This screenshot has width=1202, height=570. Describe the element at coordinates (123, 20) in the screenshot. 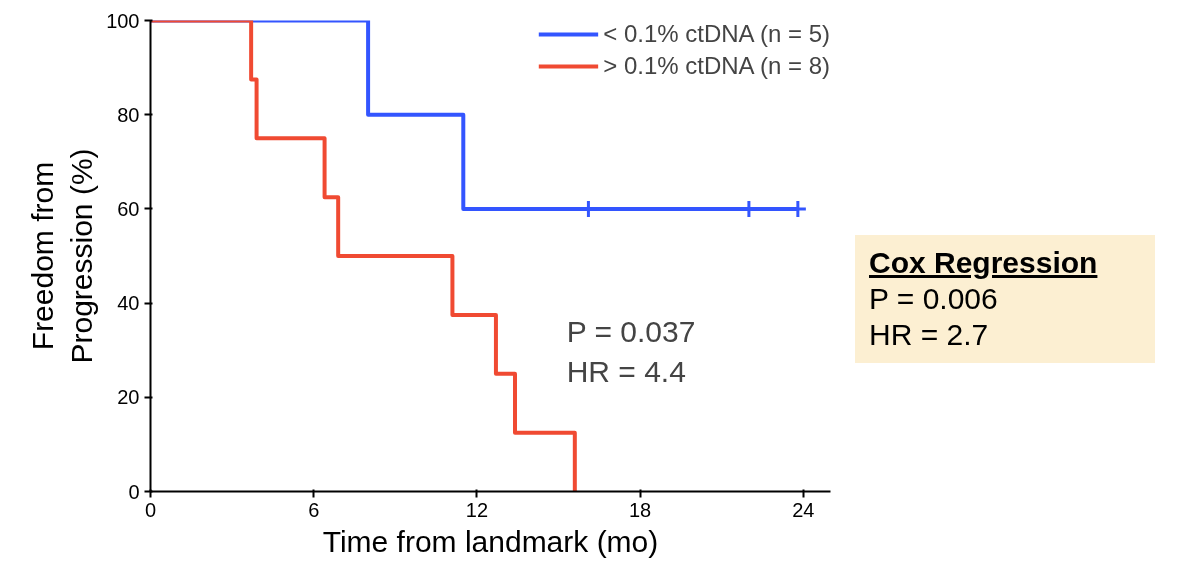

I see `y-tick-label: 100` at that location.